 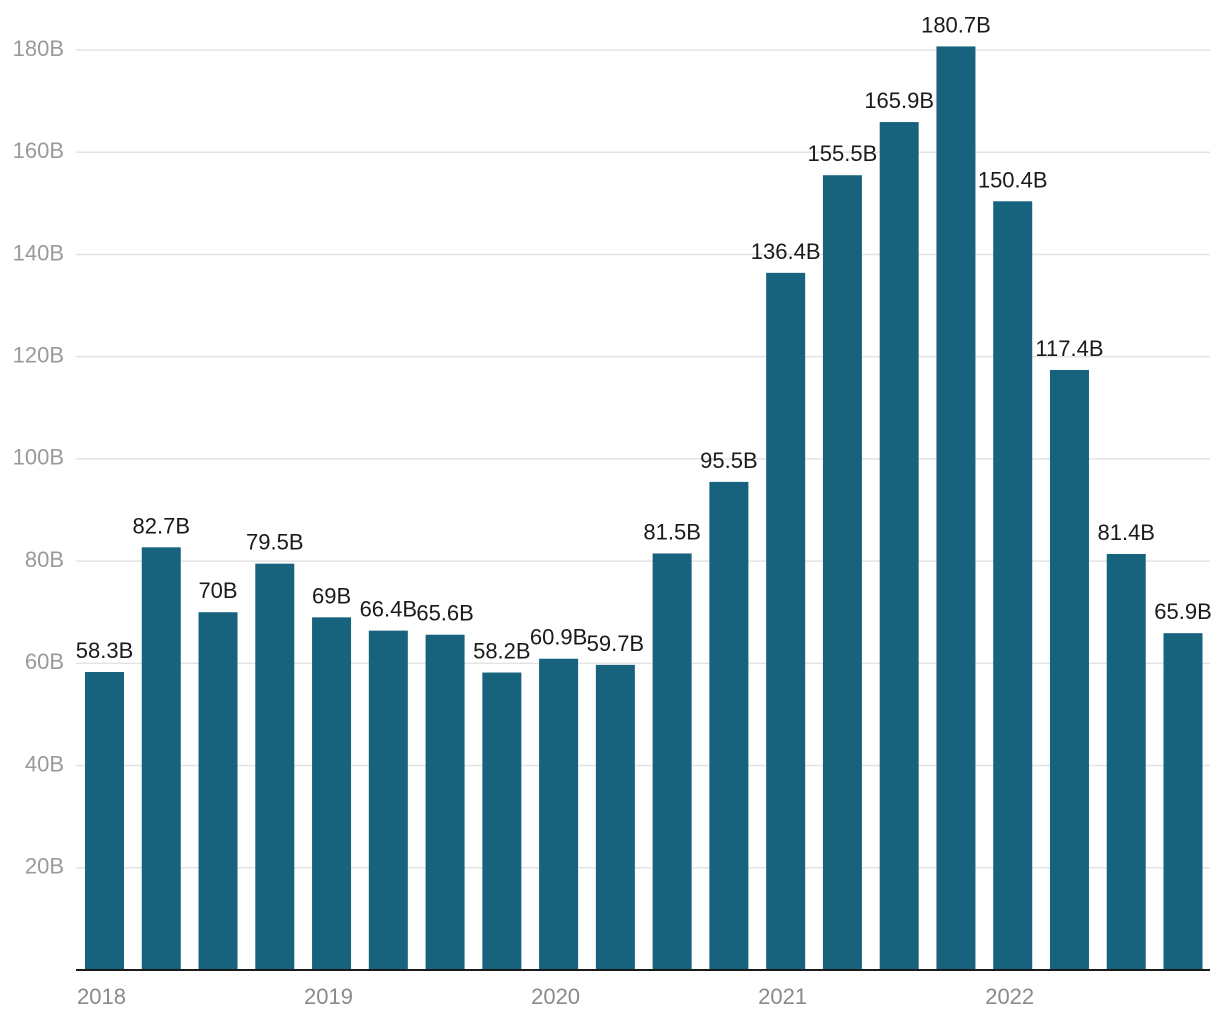 I want to click on y-tick-label: 120B, so click(x=38, y=354).